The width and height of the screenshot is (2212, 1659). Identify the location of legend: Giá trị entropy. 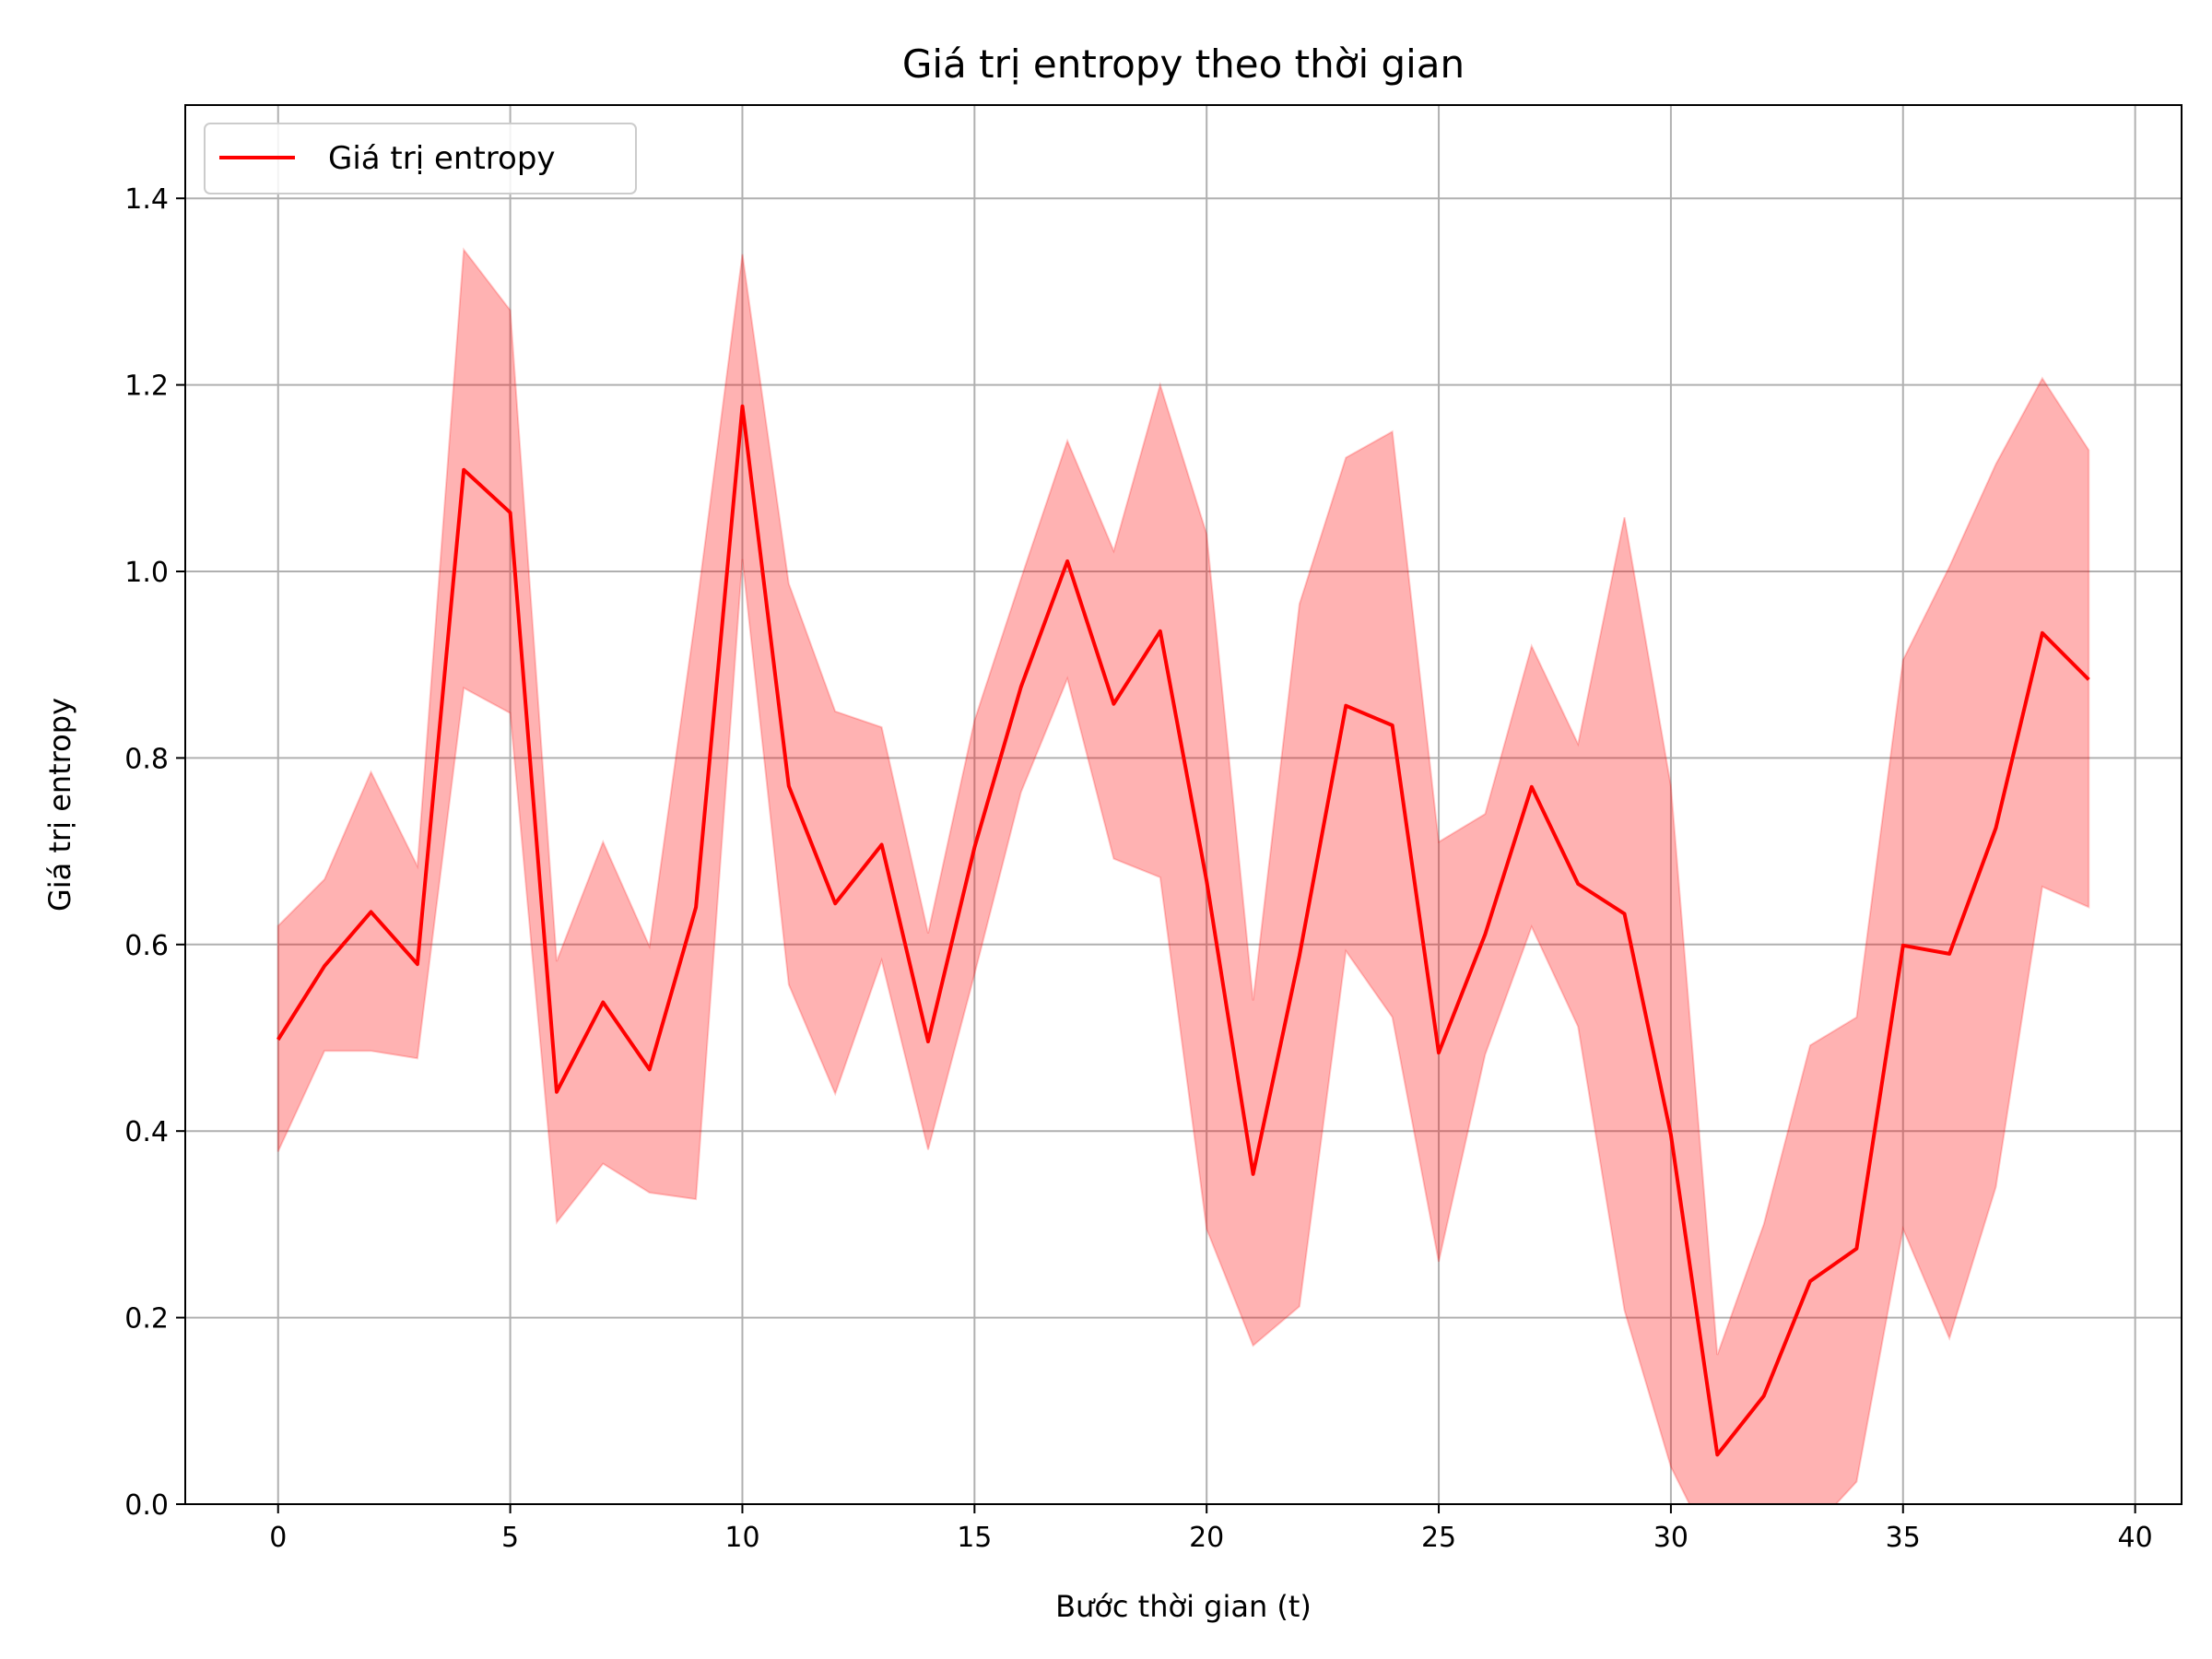
(420, 158).